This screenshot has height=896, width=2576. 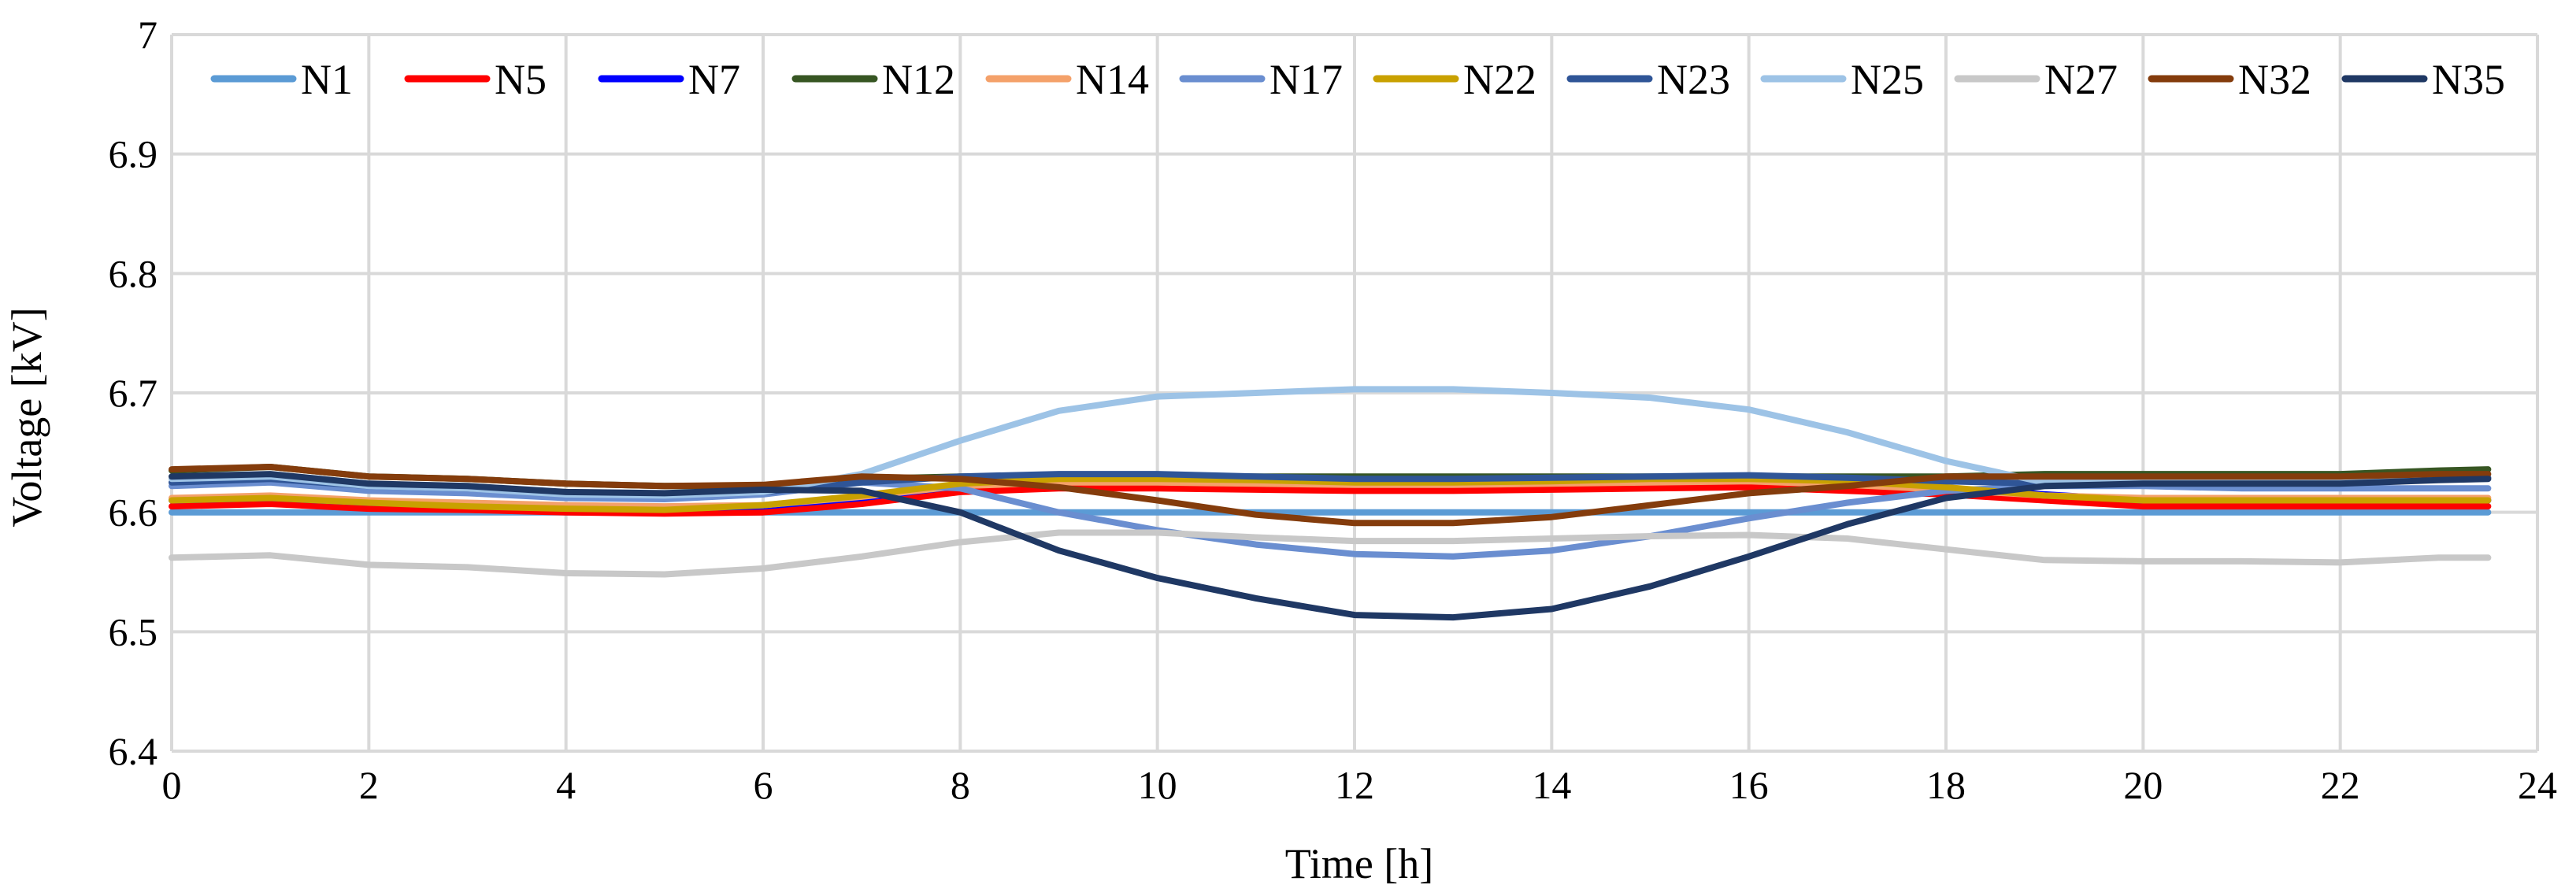 What do you see at coordinates (1499, 79) in the screenshot?
I see `legend-label: N22` at bounding box center [1499, 79].